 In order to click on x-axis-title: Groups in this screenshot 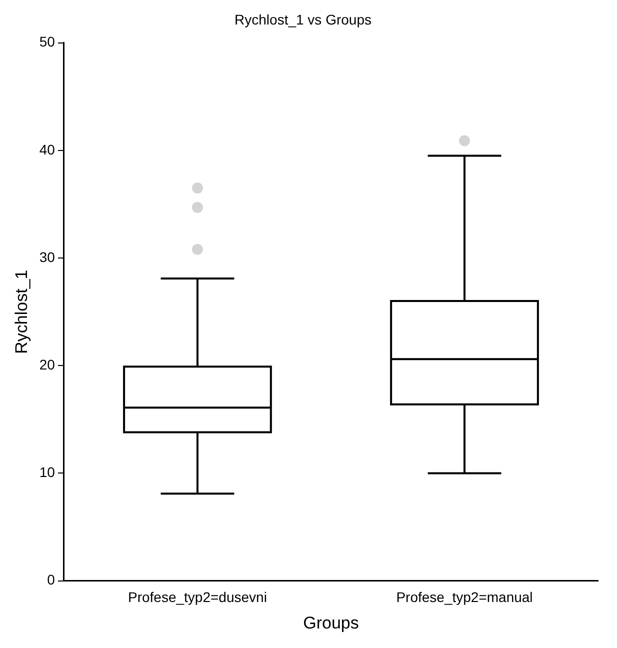, I will do `click(331, 622)`.